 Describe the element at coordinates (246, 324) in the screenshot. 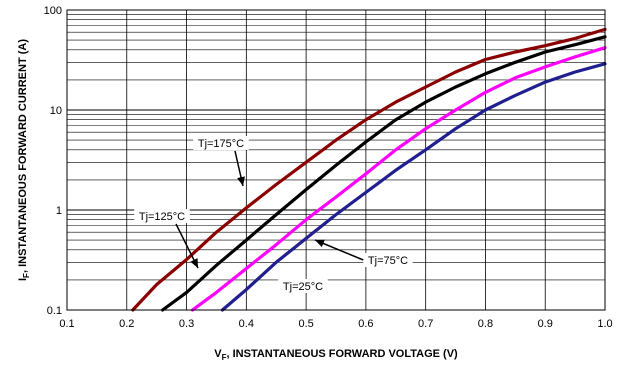

I see `x-tick-label: 0.4` at that location.